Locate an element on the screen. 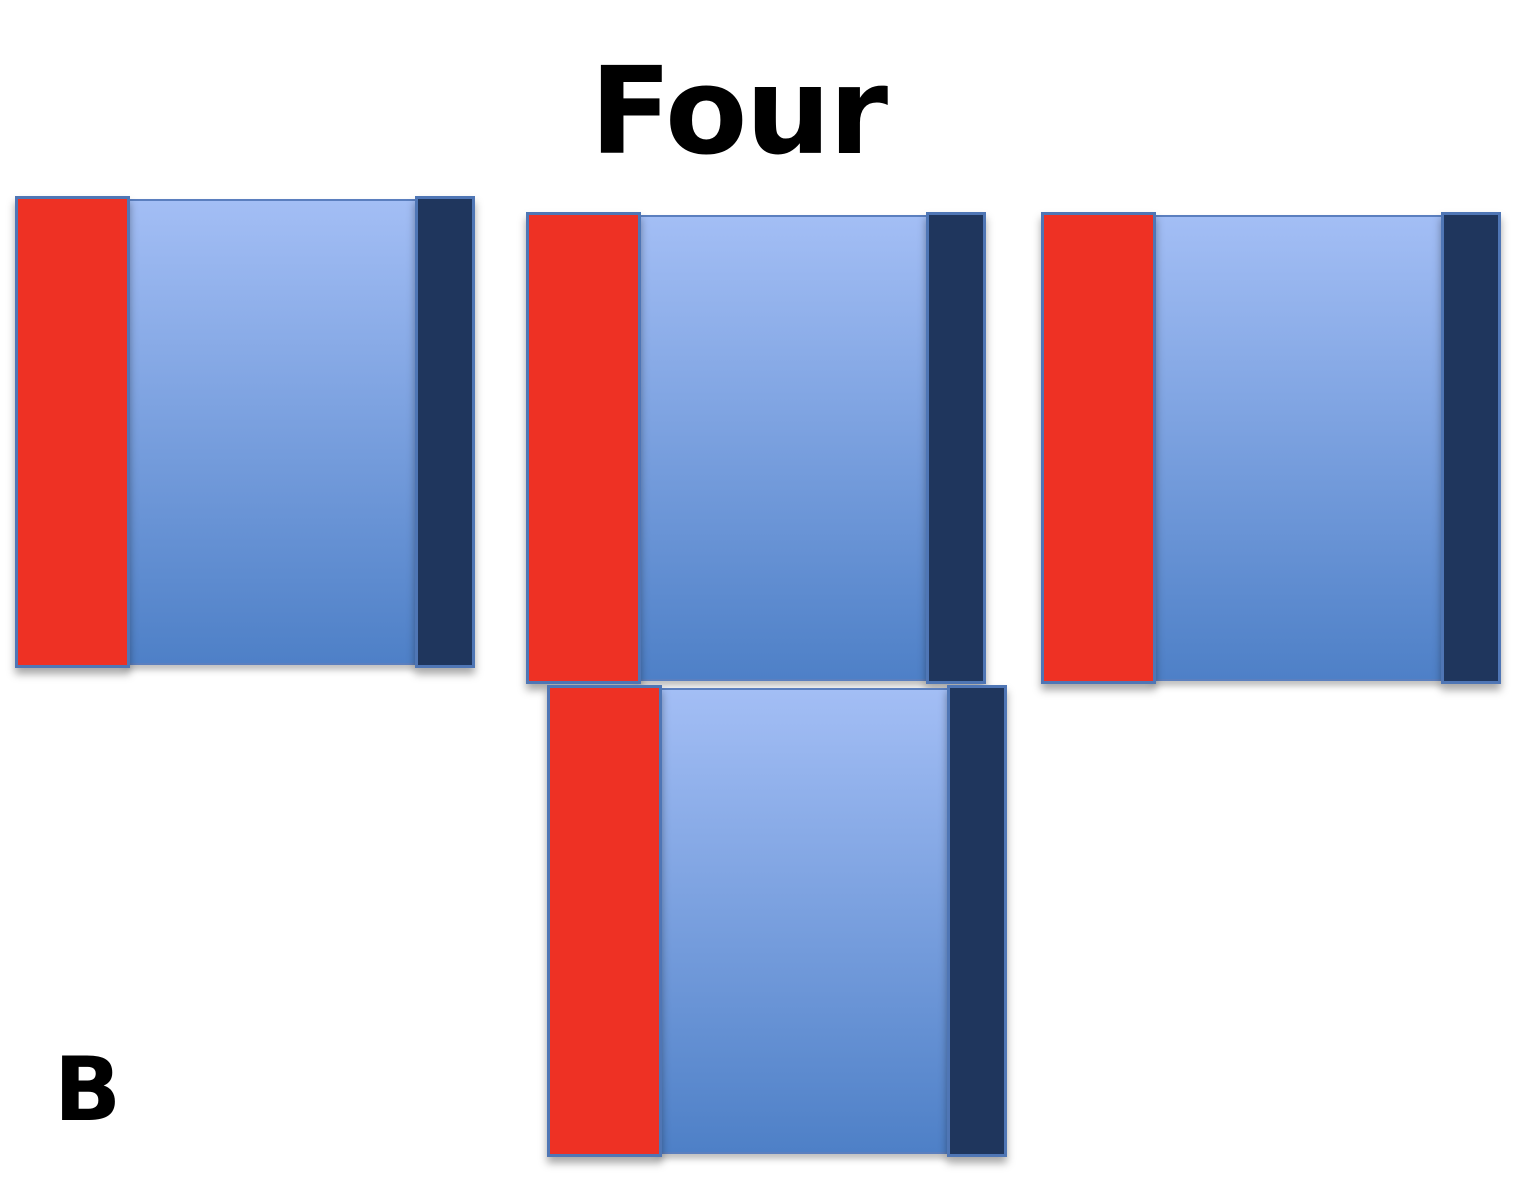 The image size is (1516, 1188). block-2-middle-section is located at coordinates (782, 448).